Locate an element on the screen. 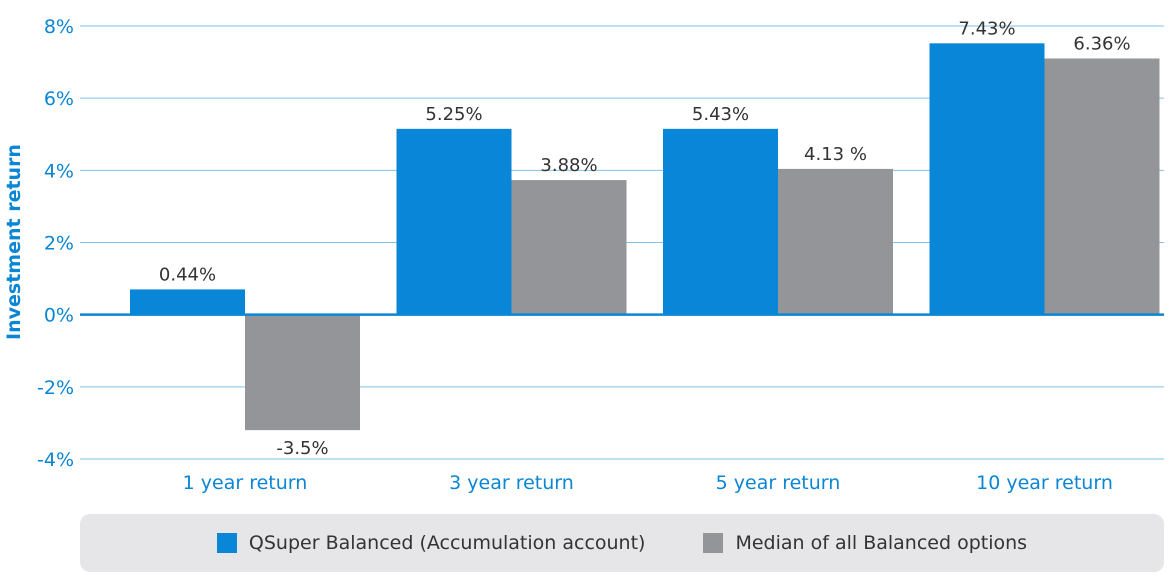 The height and width of the screenshot is (582, 1170). legend-swatch-qsuper is located at coordinates (226, 543).